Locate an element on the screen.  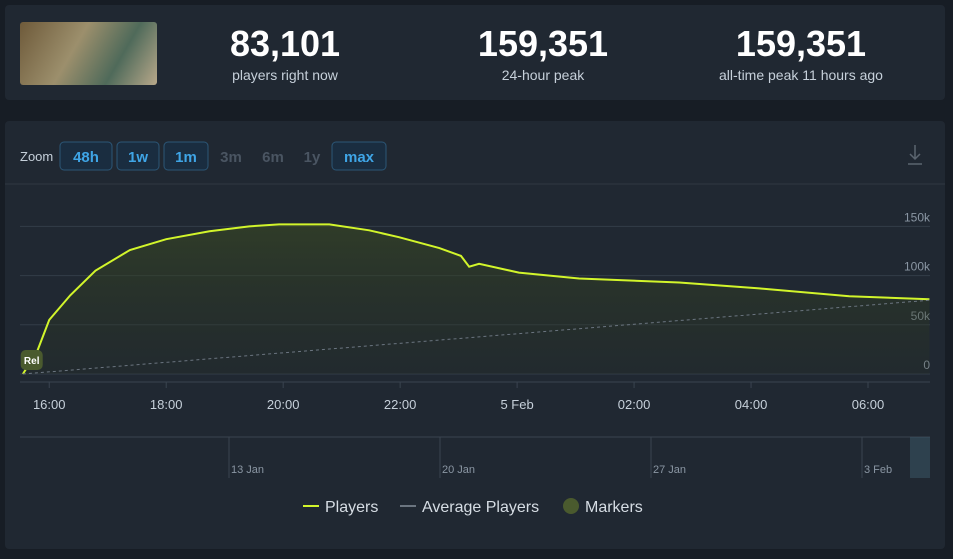
navigator-label: 20 Jan is located at coordinates (458, 470).